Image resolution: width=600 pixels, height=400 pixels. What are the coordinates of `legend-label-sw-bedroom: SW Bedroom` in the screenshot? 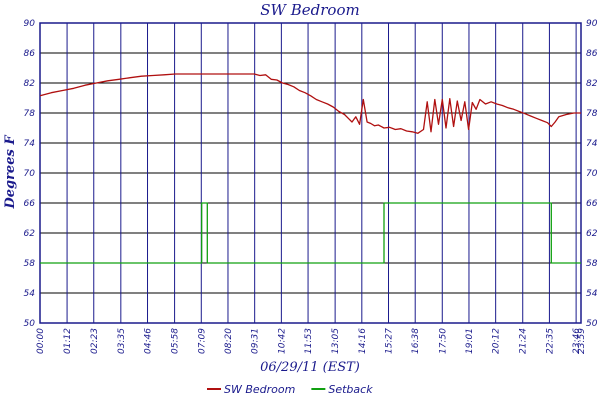 It's located at (259, 389).